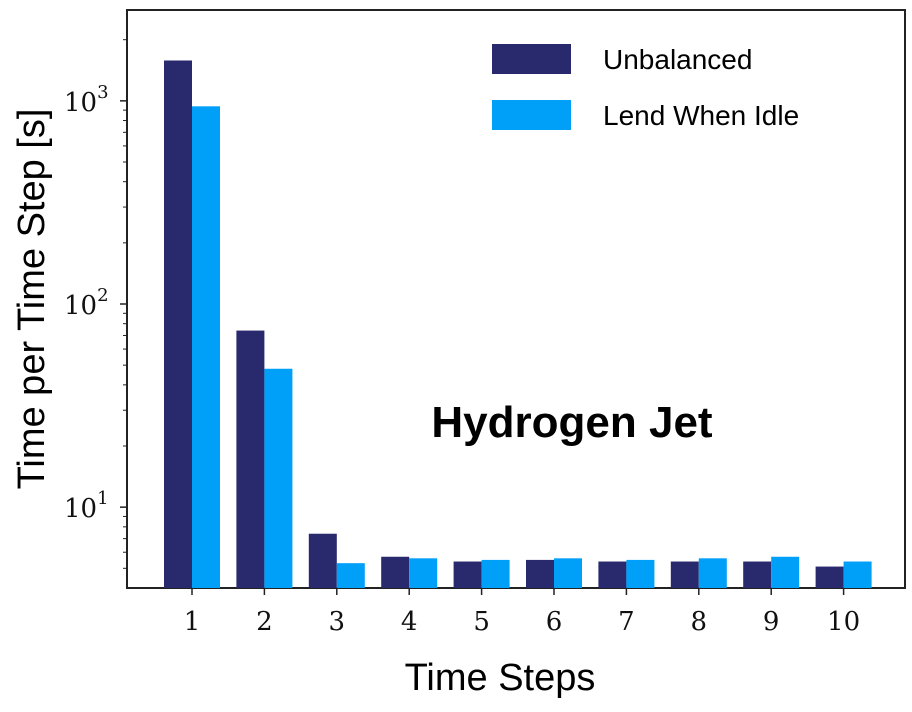 This screenshot has width=912, height=712. I want to click on x-tick-label: 10, so click(843, 622).